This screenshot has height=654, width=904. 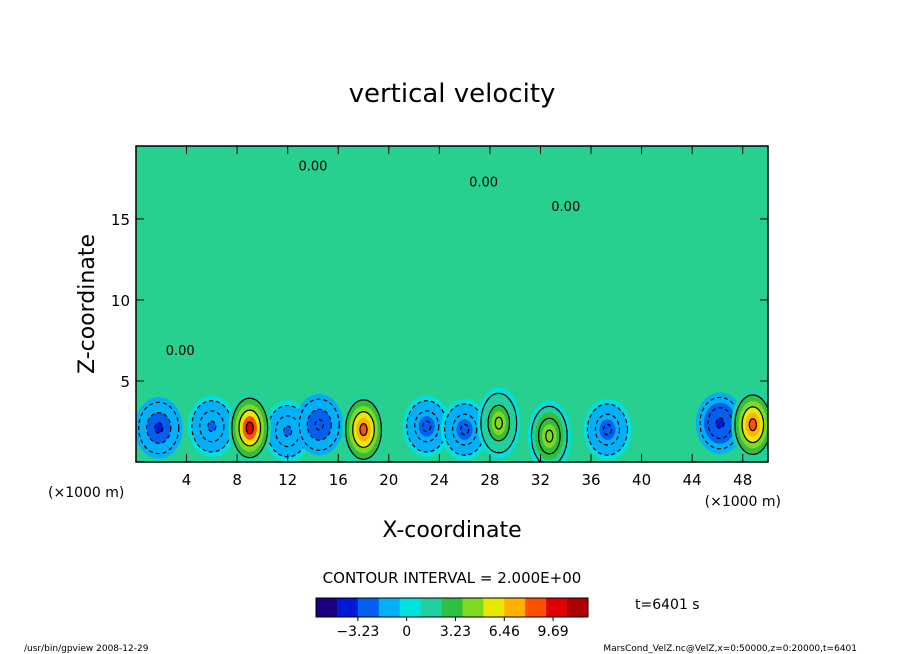 What do you see at coordinates (406, 632) in the screenshot?
I see `colorbar-tick-label: 0` at bounding box center [406, 632].